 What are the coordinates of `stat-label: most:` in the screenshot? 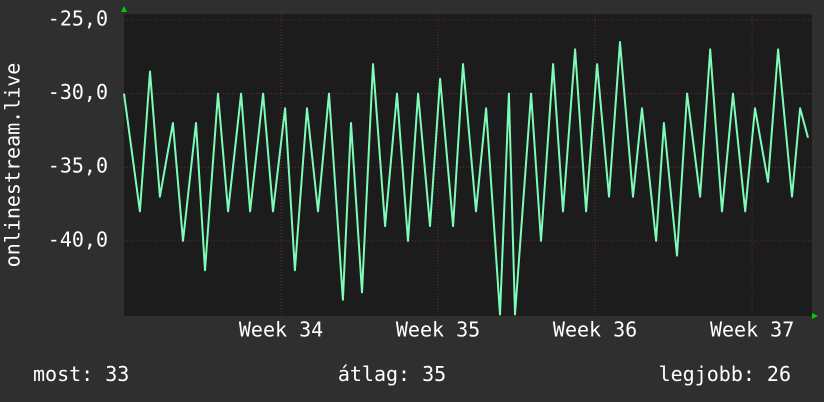 It's located at (63, 374).